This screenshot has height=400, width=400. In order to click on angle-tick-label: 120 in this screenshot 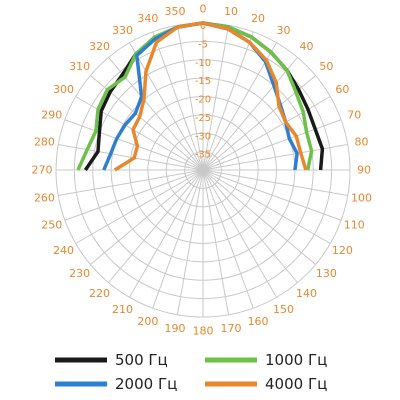, I will do `click(342, 250)`.